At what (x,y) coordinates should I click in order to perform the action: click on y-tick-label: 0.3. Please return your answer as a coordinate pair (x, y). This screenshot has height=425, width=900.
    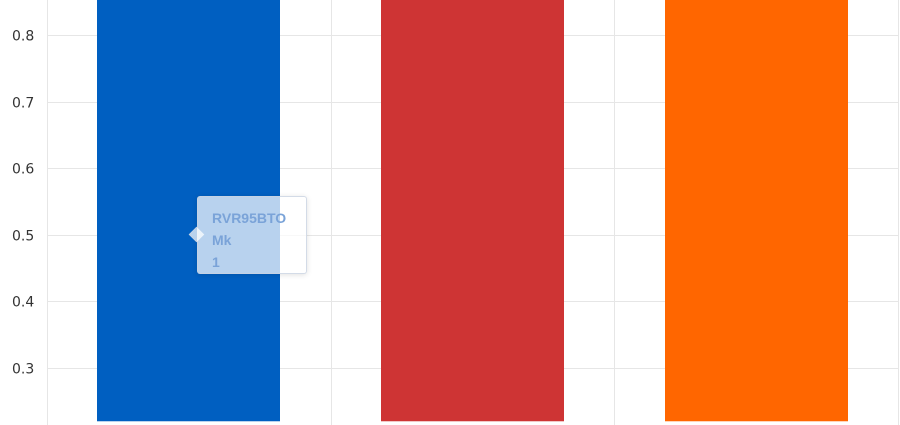
    Looking at the image, I should click on (23, 370).